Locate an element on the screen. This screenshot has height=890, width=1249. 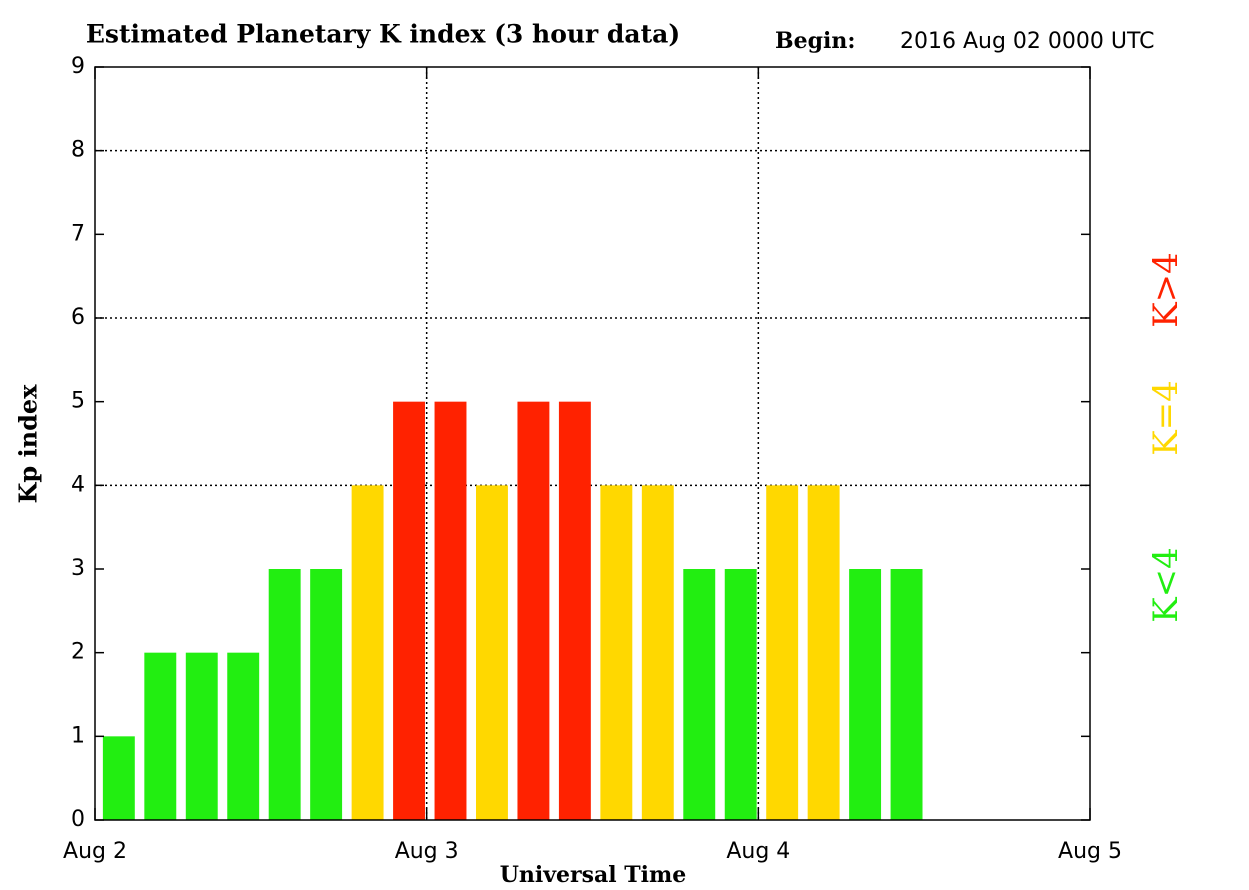
legend-entry: K>4 is located at coordinates (1166, 290).